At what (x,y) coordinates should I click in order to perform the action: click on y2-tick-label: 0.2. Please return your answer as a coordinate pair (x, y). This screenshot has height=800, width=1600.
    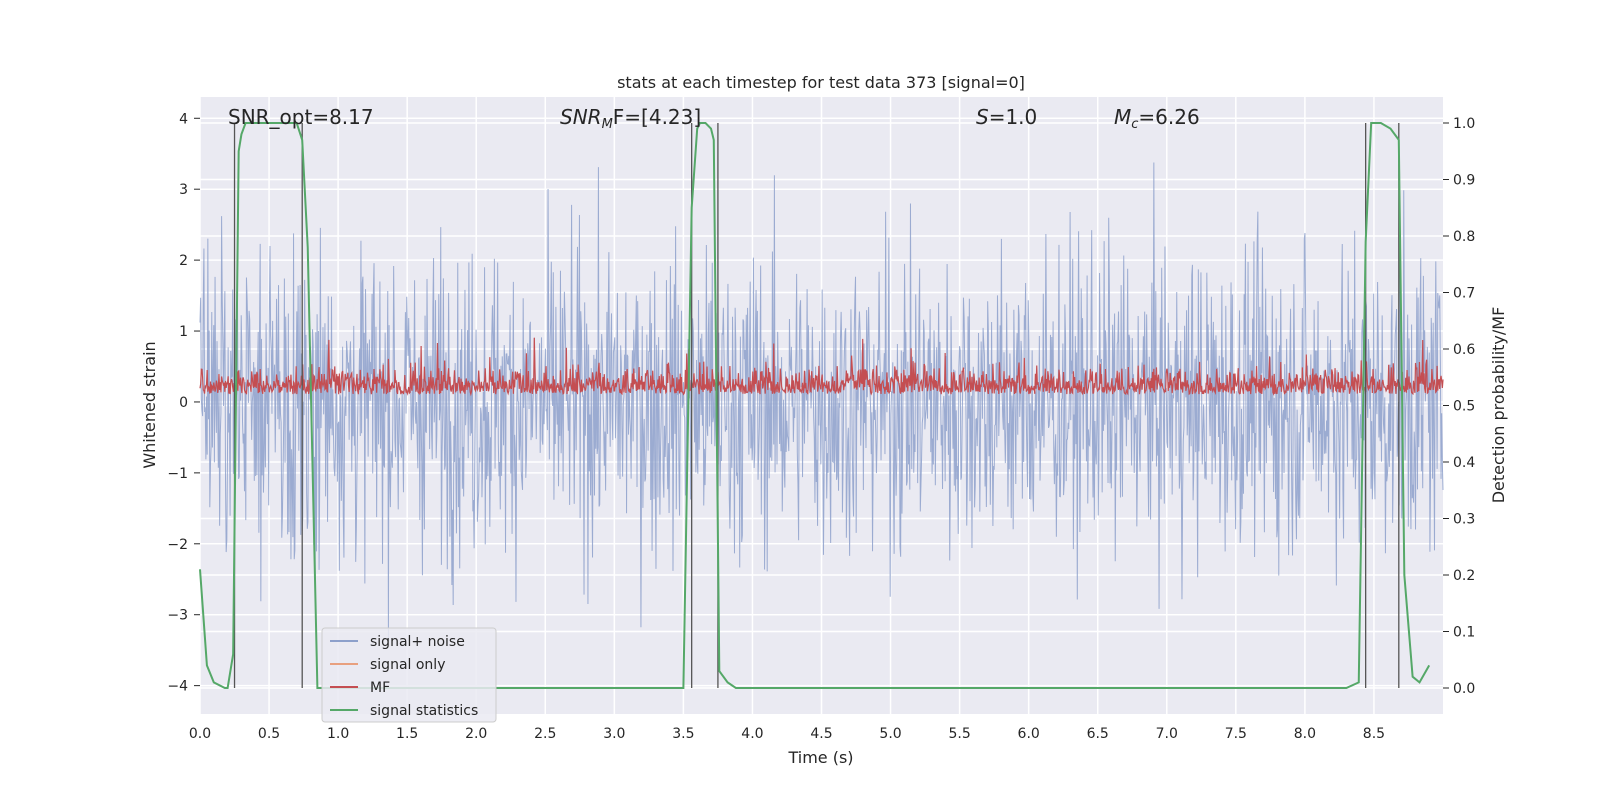
    Looking at the image, I should click on (1464, 576).